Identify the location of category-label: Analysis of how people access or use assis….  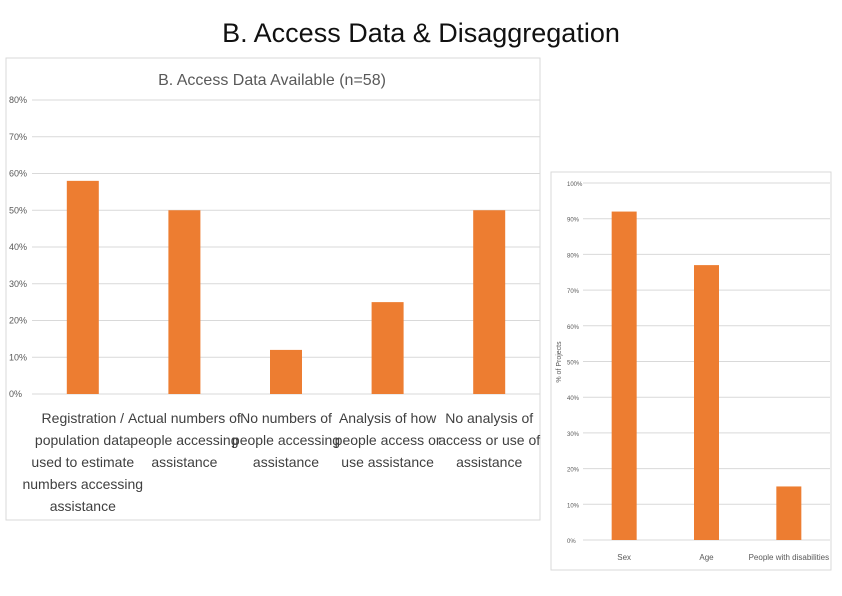
(388, 440).